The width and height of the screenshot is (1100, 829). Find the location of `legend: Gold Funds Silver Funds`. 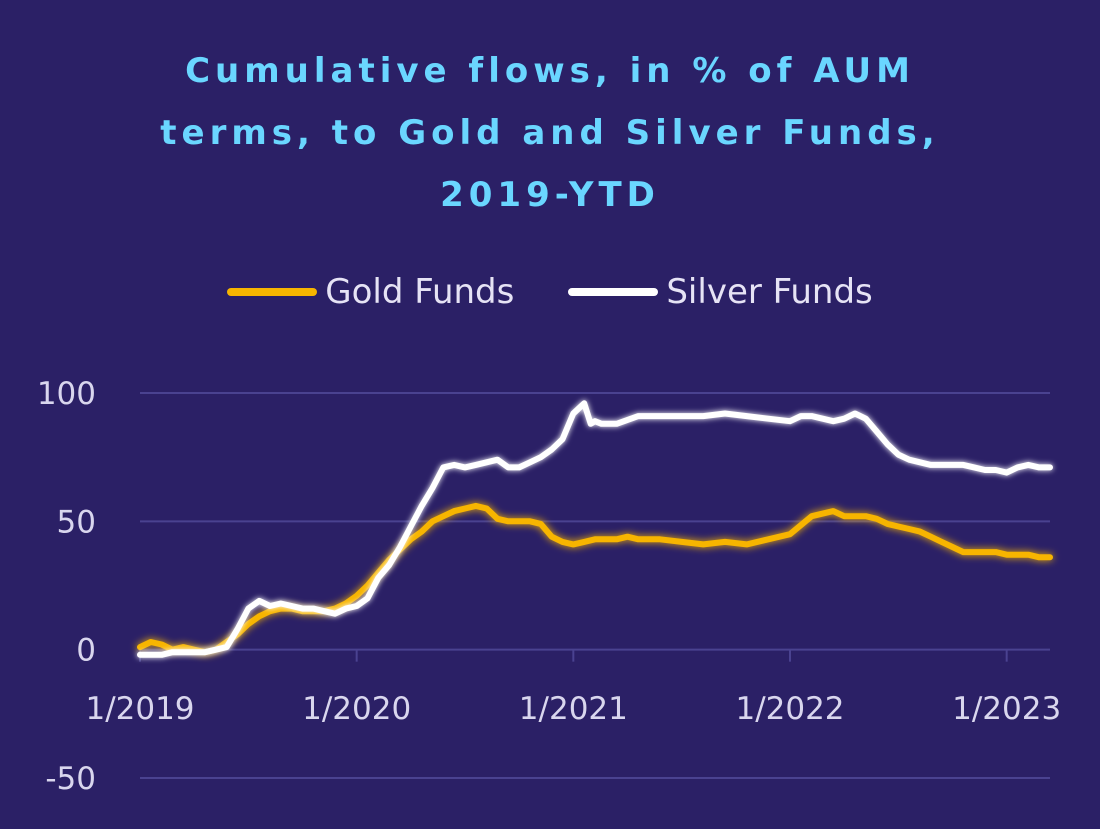

legend: Gold Funds Silver Funds is located at coordinates (550, 292).